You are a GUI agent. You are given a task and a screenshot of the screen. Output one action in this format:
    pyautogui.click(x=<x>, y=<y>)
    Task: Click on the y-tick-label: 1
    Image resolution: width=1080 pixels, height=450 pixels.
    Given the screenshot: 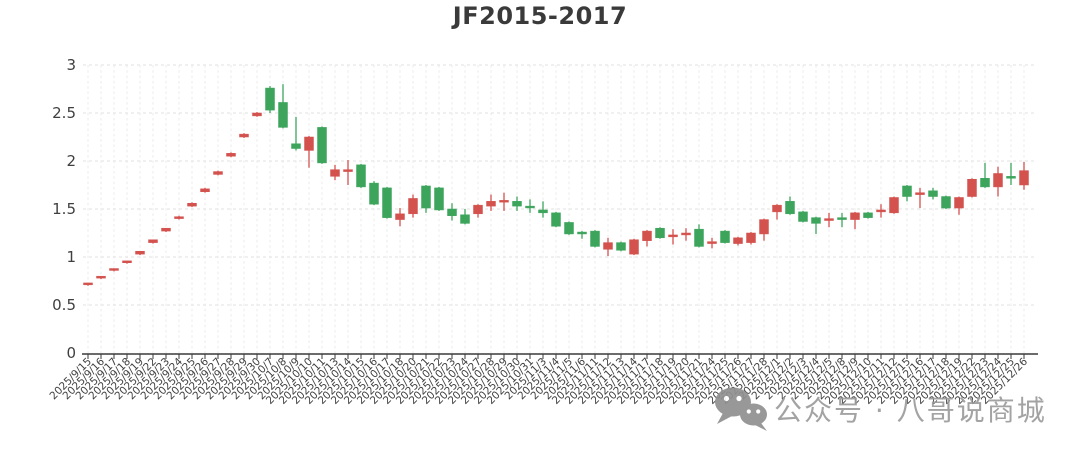 What is the action you would take?
    pyautogui.click(x=71, y=257)
    